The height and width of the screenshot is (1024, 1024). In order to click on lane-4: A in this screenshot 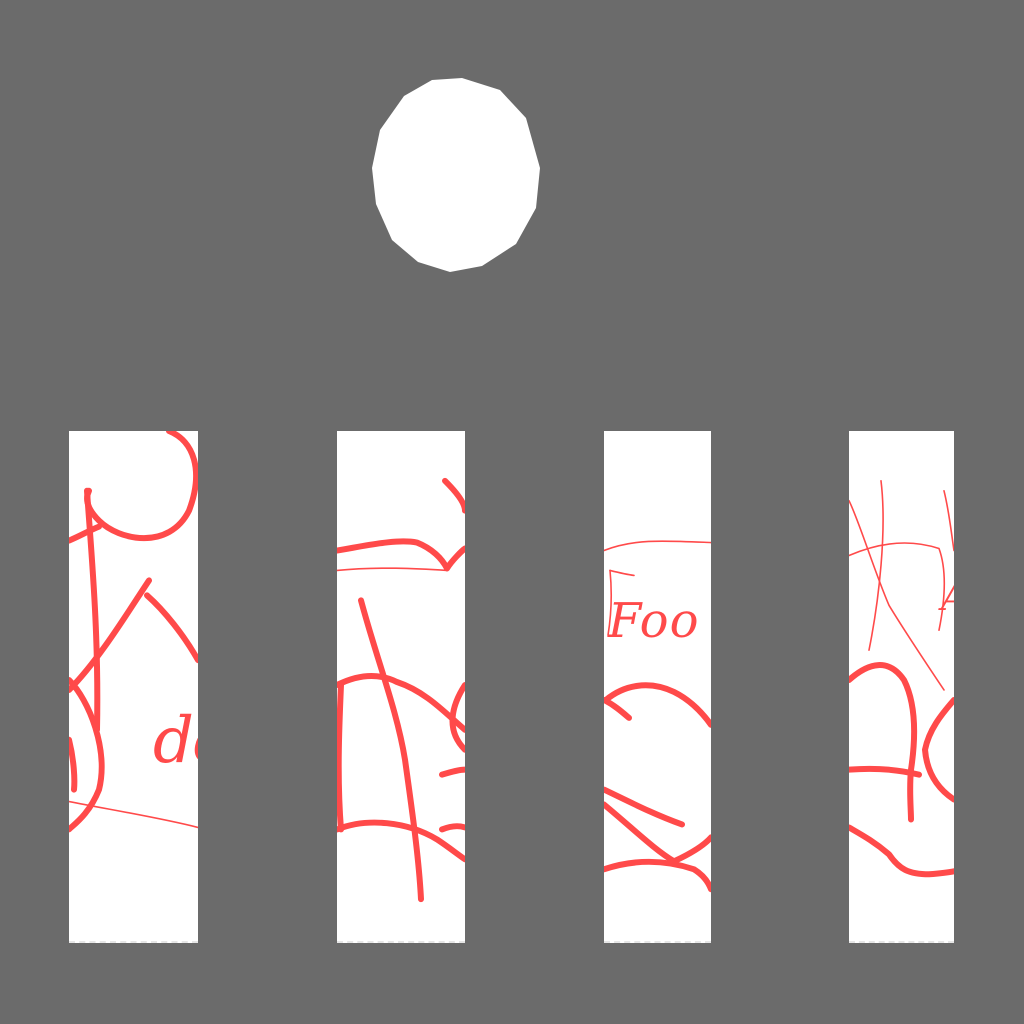, I will do `click(901, 687)`.